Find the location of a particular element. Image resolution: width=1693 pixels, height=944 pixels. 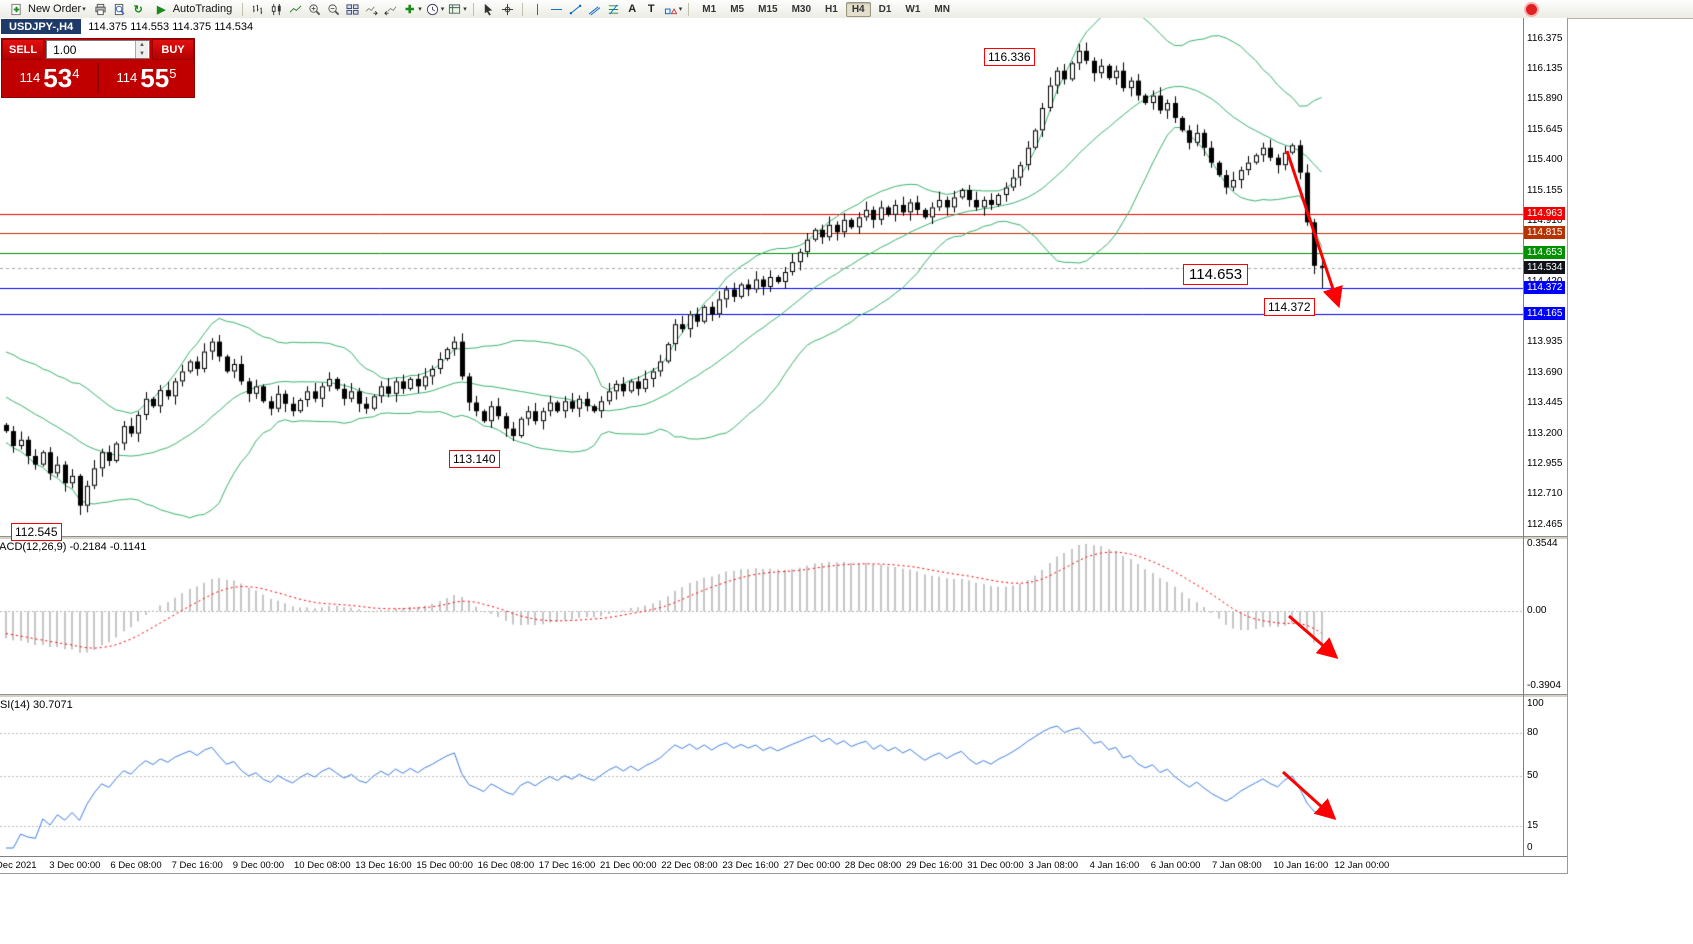

timeframe-button-M15: M15 is located at coordinates (768, 9).